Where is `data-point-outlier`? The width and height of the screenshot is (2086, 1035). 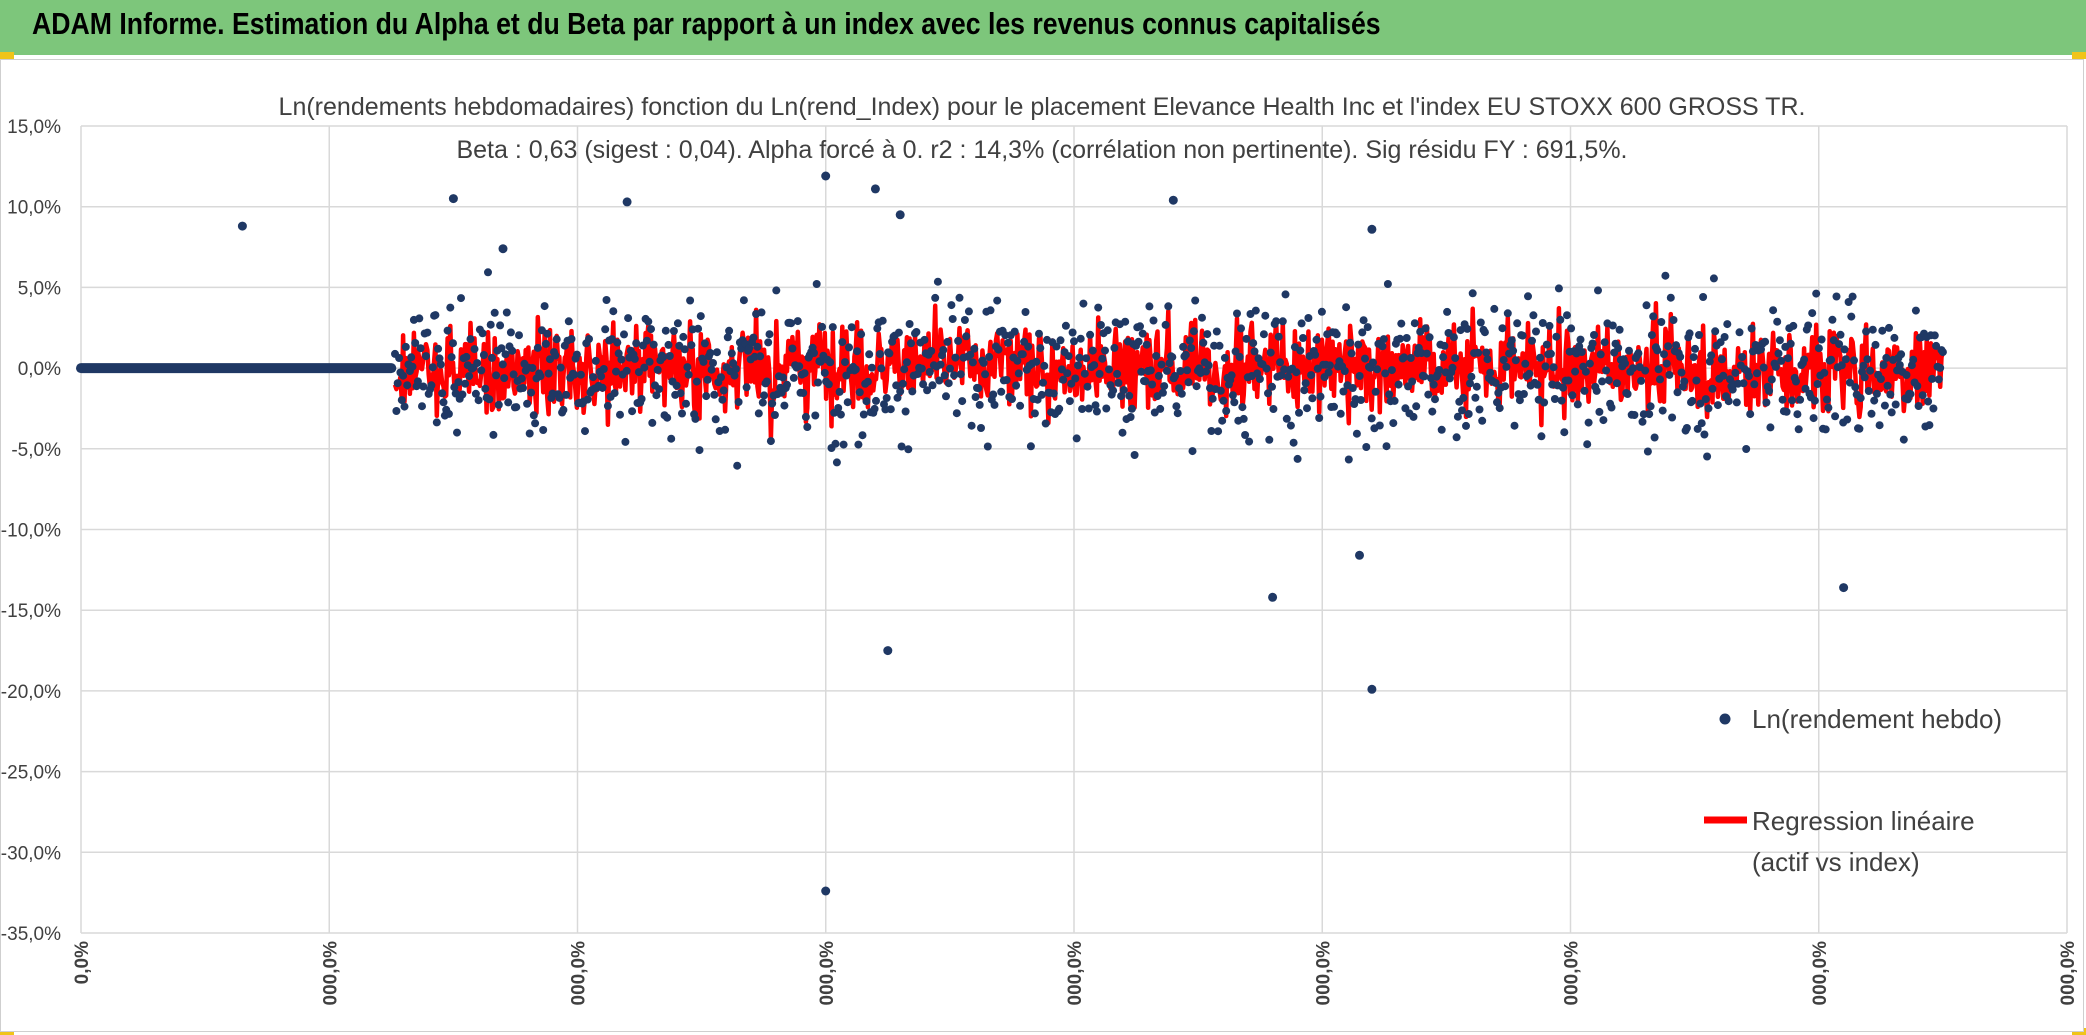 data-point-outlier is located at coordinates (1844, 588).